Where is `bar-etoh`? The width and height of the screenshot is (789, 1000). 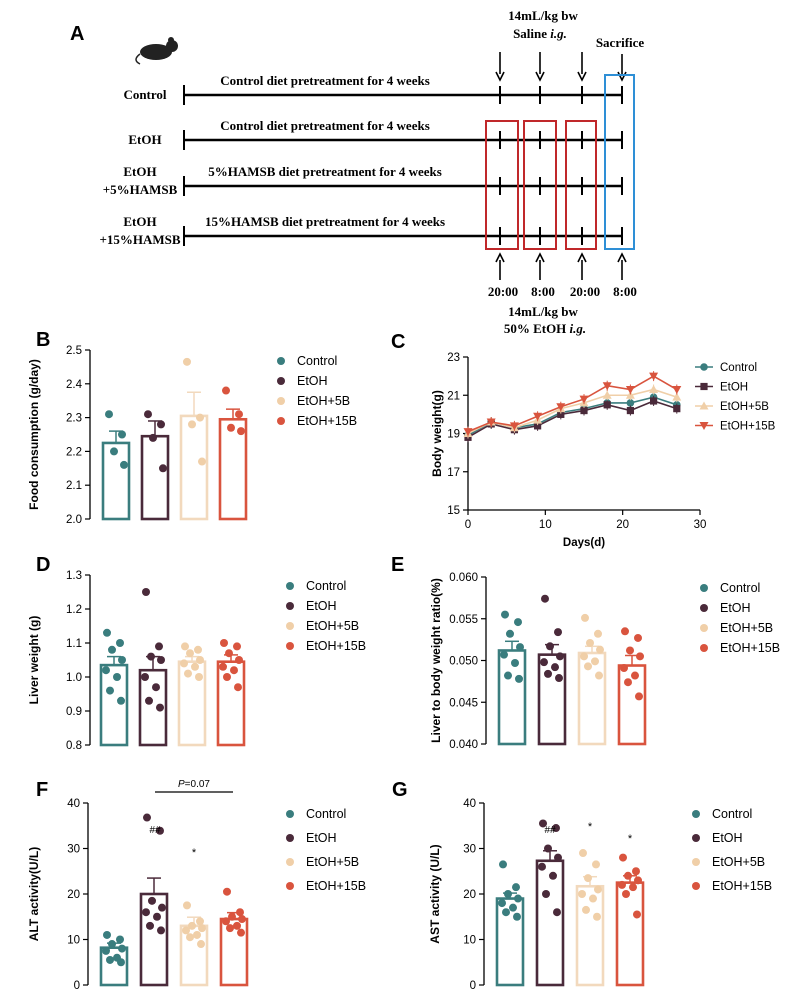
bar-etoh is located at coordinates (155, 477).